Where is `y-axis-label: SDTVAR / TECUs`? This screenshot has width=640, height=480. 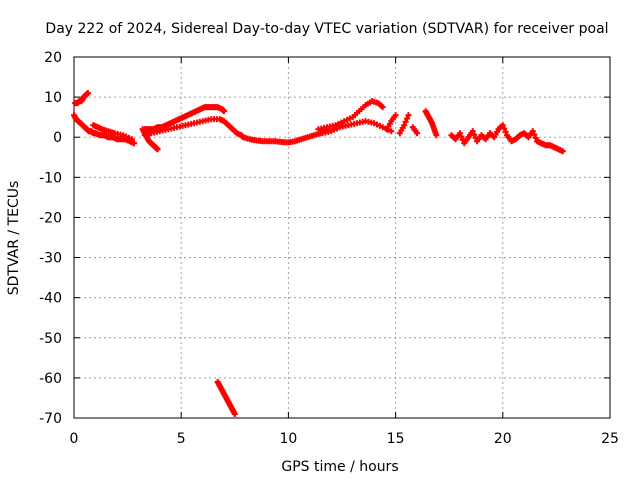 y-axis-label: SDTVAR / TECUs is located at coordinates (14, 238).